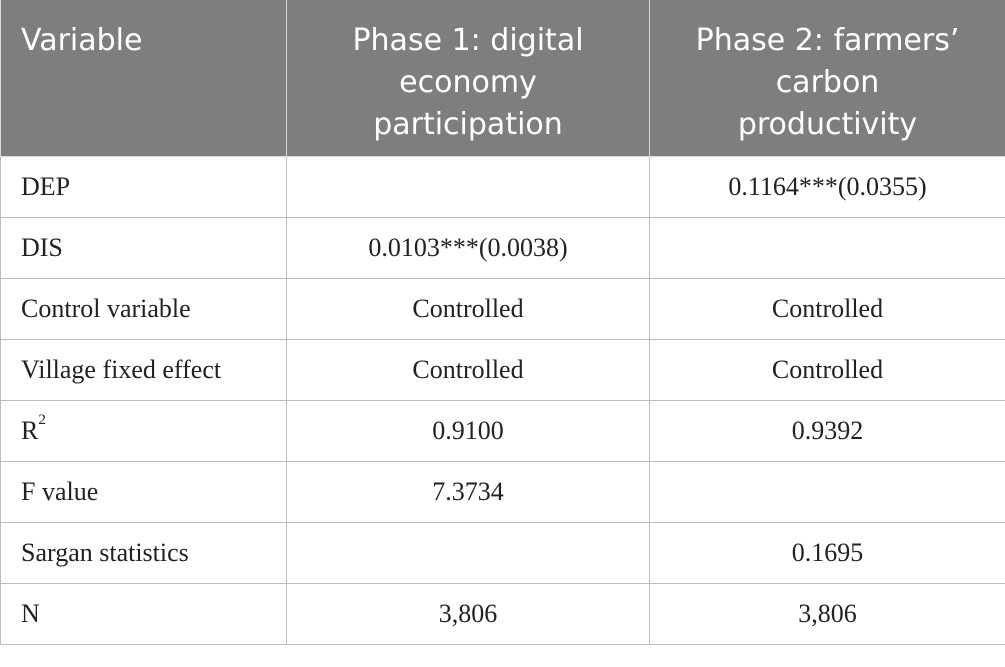 Image resolution: width=1005 pixels, height=667 pixels. Describe the element at coordinates (827, 40) in the screenshot. I see `header-phase-2-line-1: Phase 2: farmers’` at that location.